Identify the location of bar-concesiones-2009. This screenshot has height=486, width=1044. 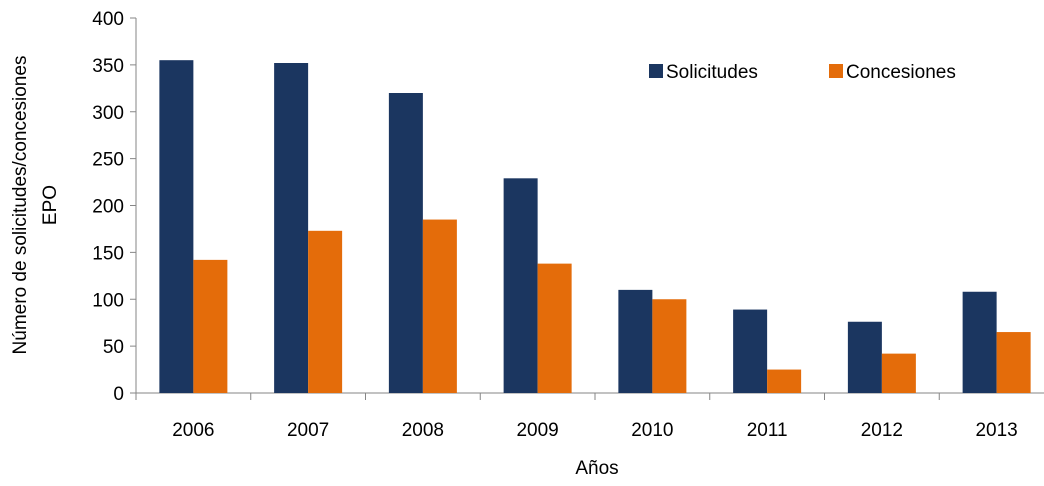
(554, 328).